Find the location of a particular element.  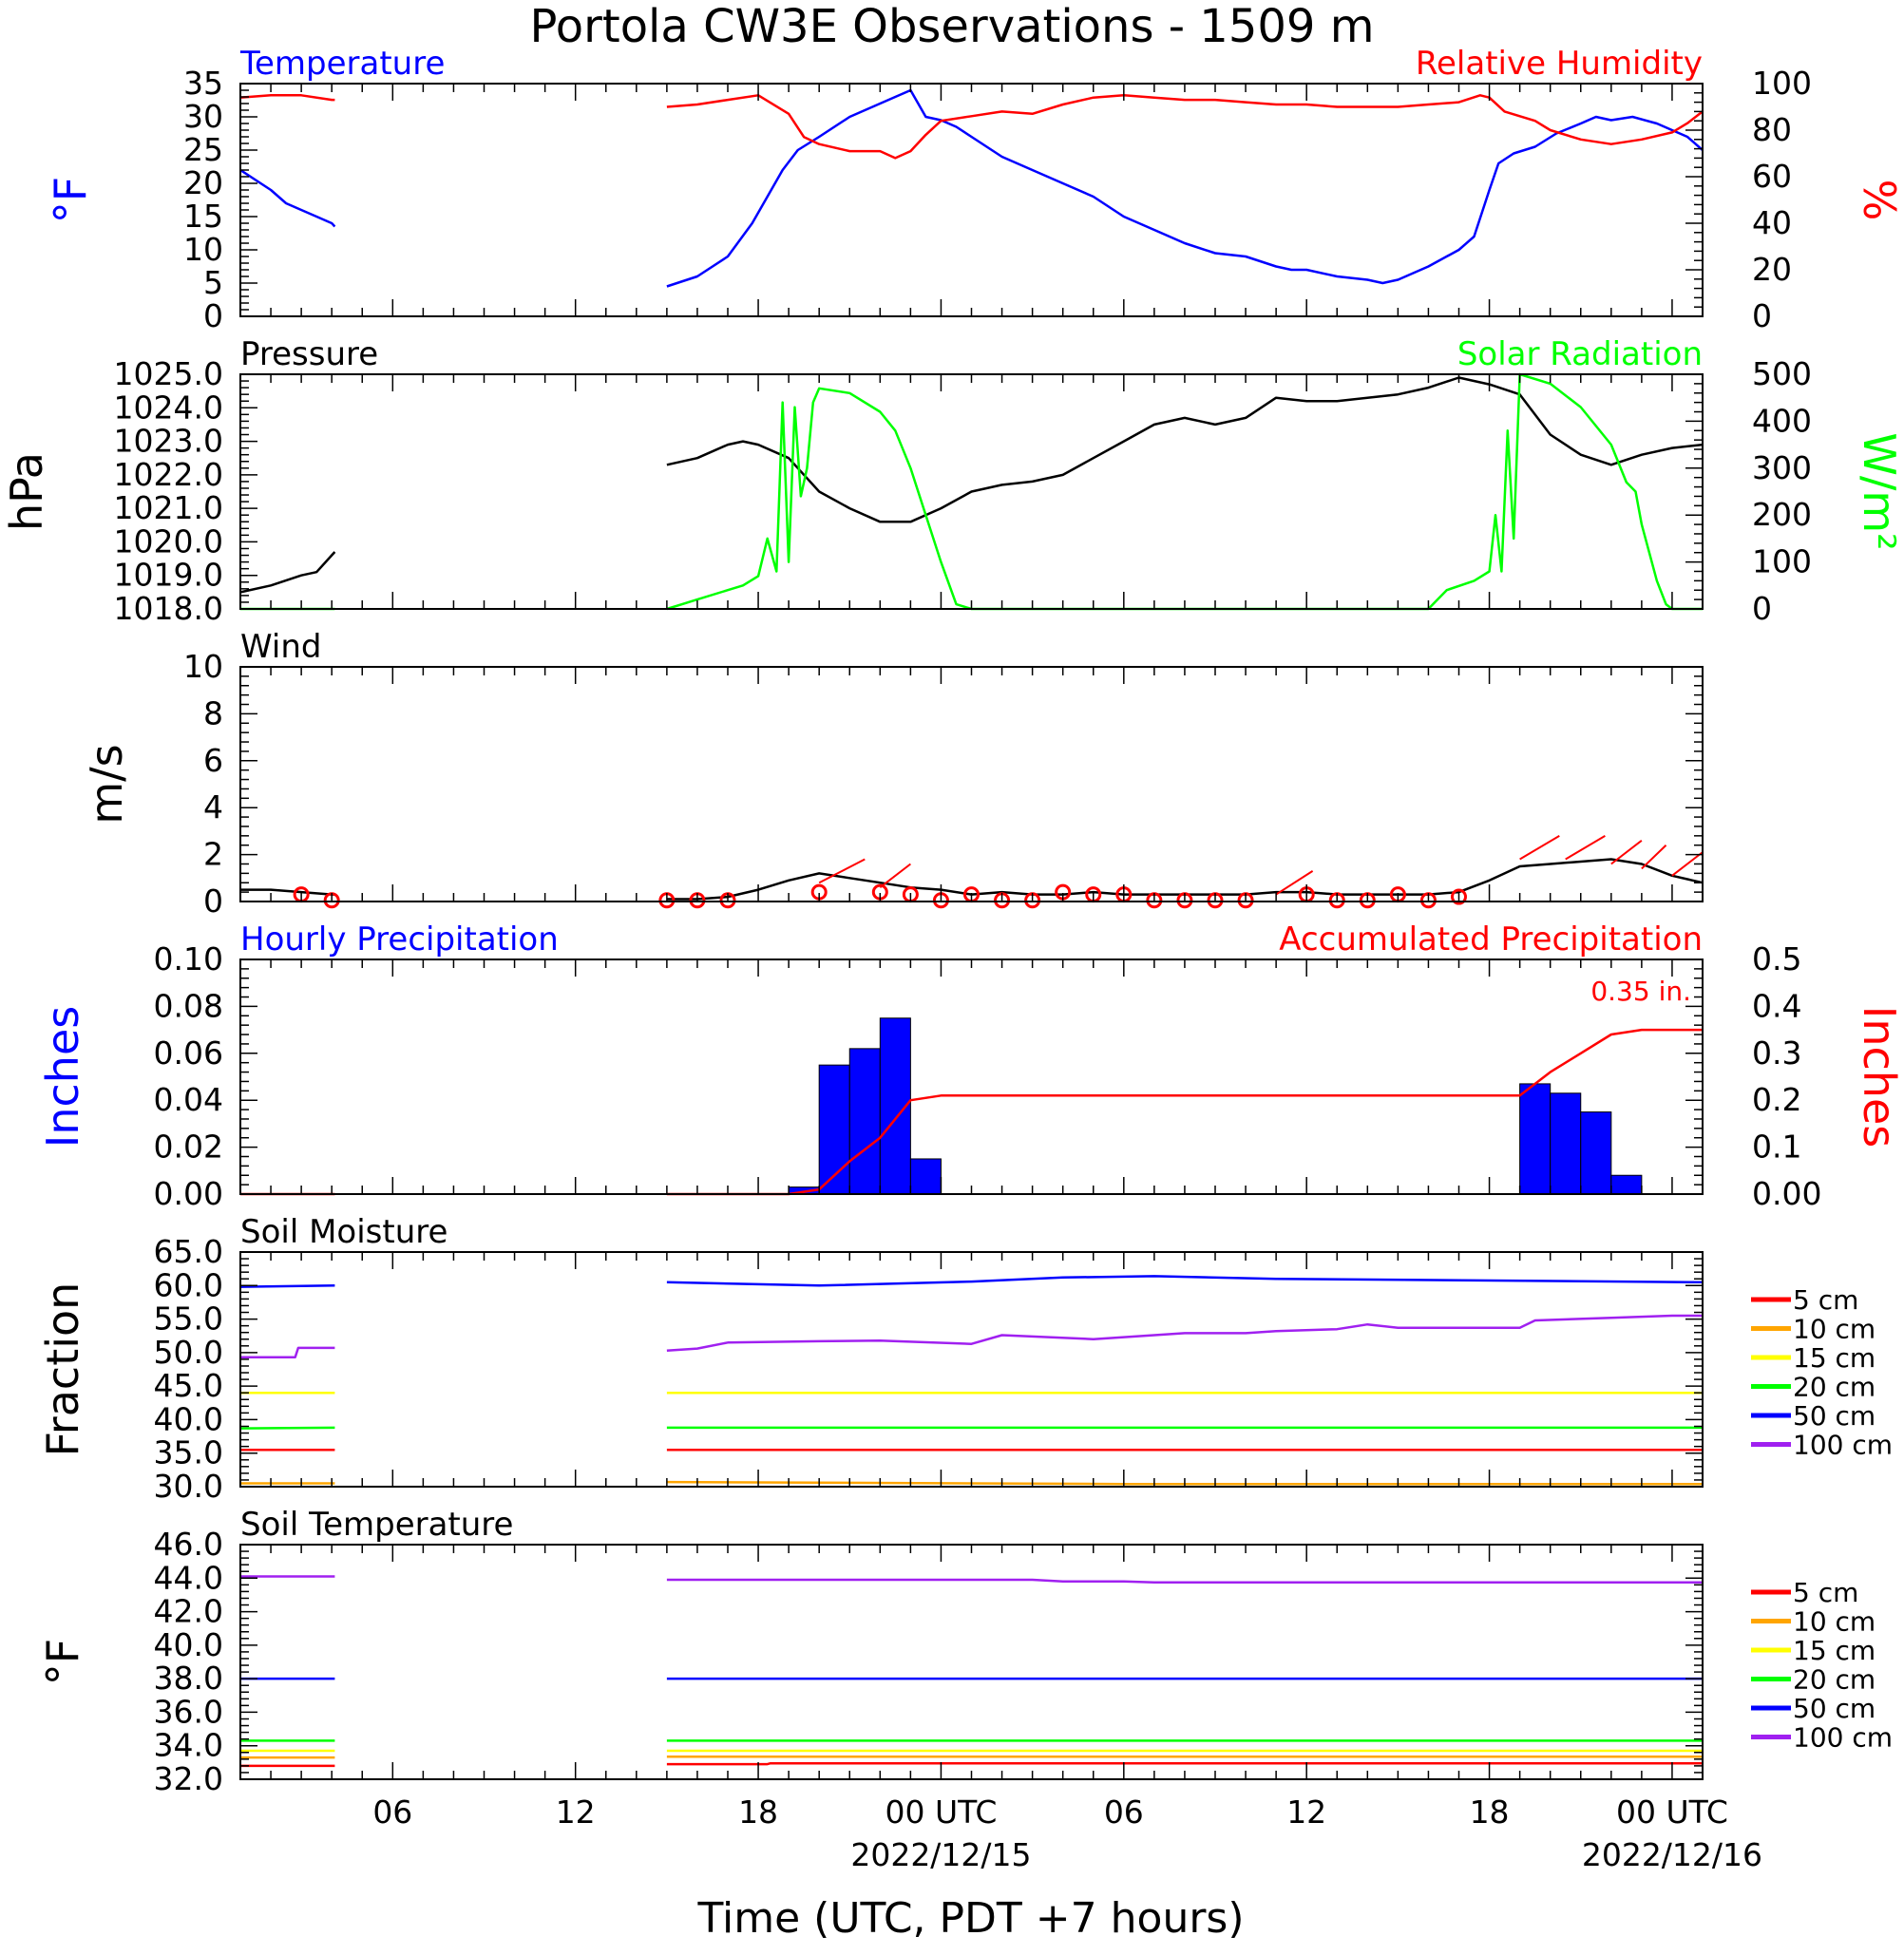

y-right-tick-label: 0.1 is located at coordinates (1777, 1147).